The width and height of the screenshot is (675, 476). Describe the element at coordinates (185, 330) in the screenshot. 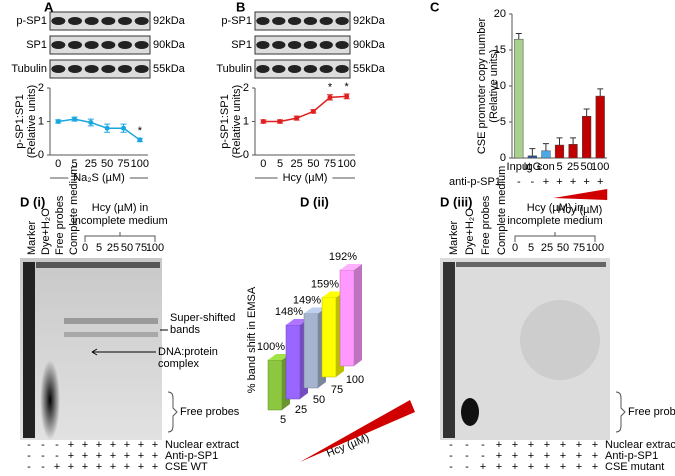

I see `annotation: bands` at that location.